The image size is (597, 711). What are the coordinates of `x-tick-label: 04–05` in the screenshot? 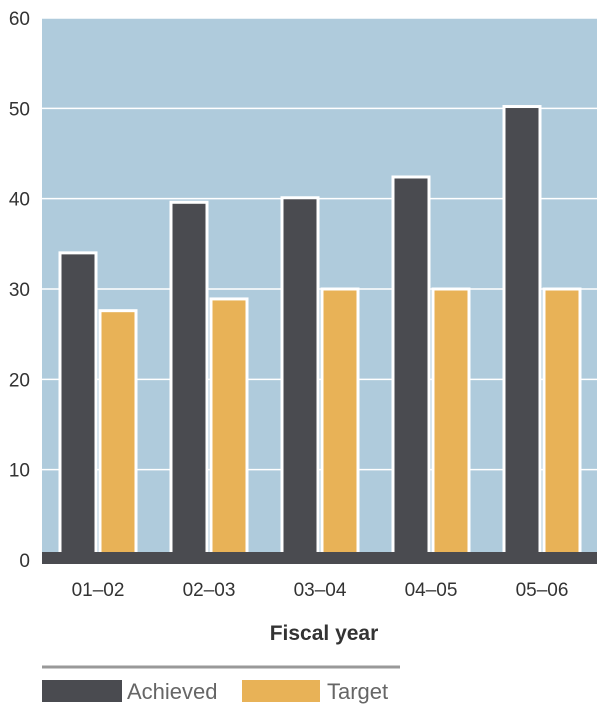 It's located at (431, 590).